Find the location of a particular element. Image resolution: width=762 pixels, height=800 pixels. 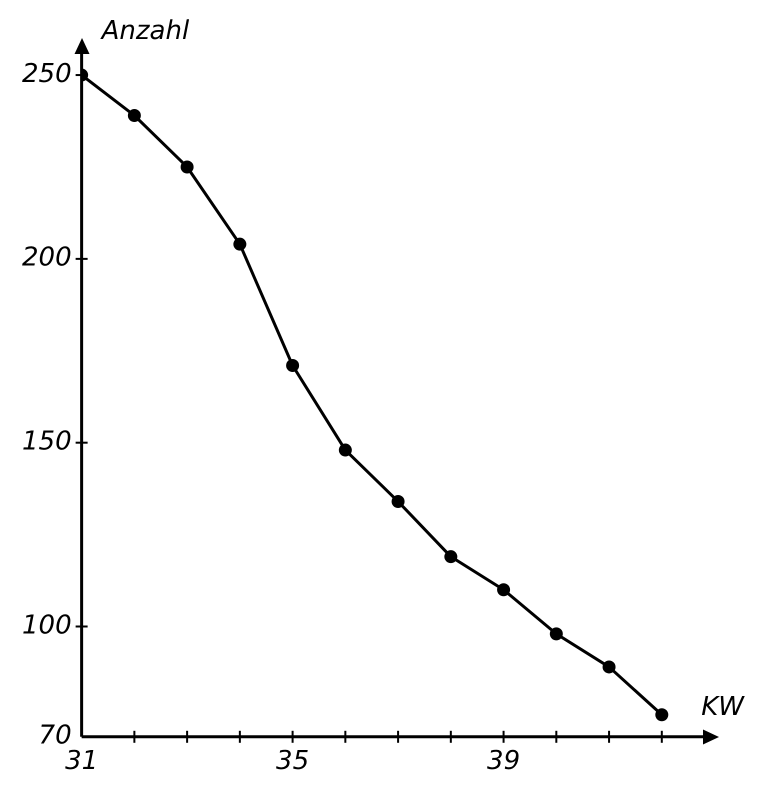

y-axis-title: Anzahl is located at coordinates (145, 31).